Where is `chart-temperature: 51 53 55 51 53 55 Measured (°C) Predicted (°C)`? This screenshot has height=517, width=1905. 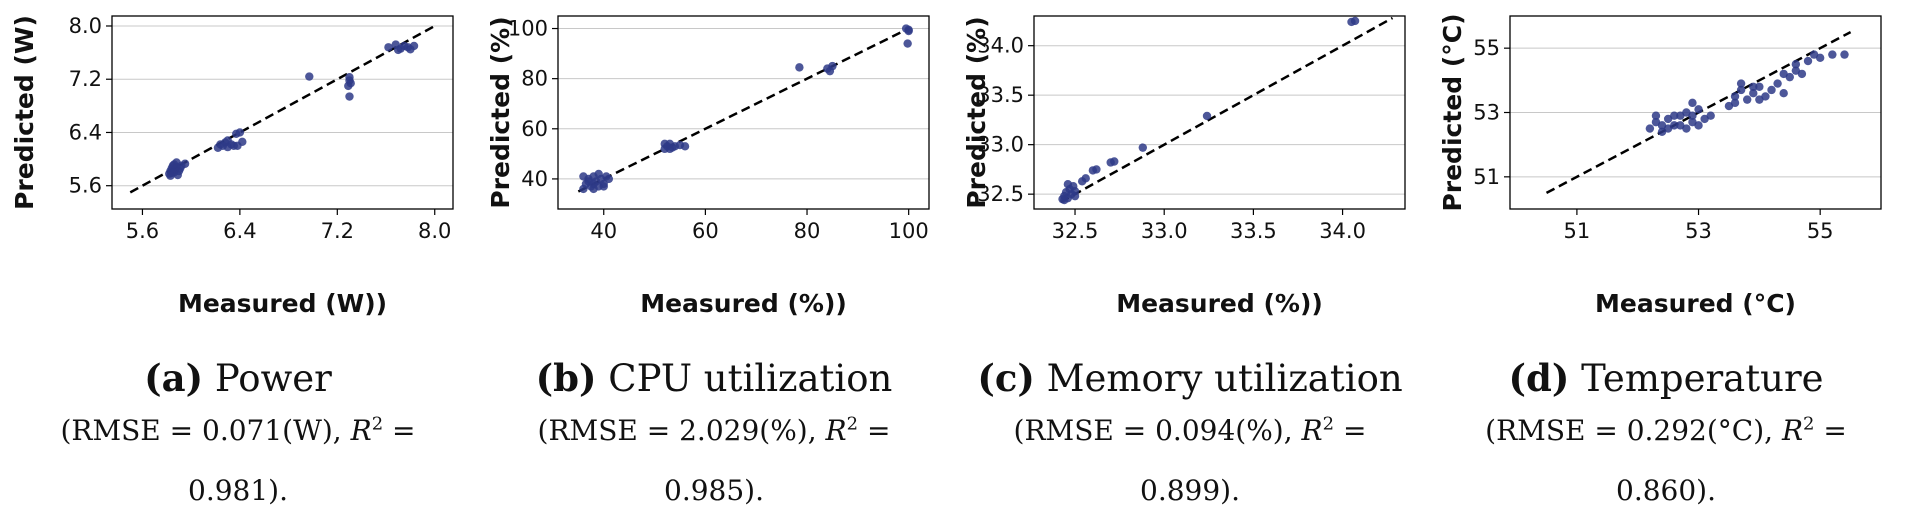 chart-temperature: 51 53 55 51 53 55 Measured (°C) Predicted (°C) is located at coordinates (1660, 165).